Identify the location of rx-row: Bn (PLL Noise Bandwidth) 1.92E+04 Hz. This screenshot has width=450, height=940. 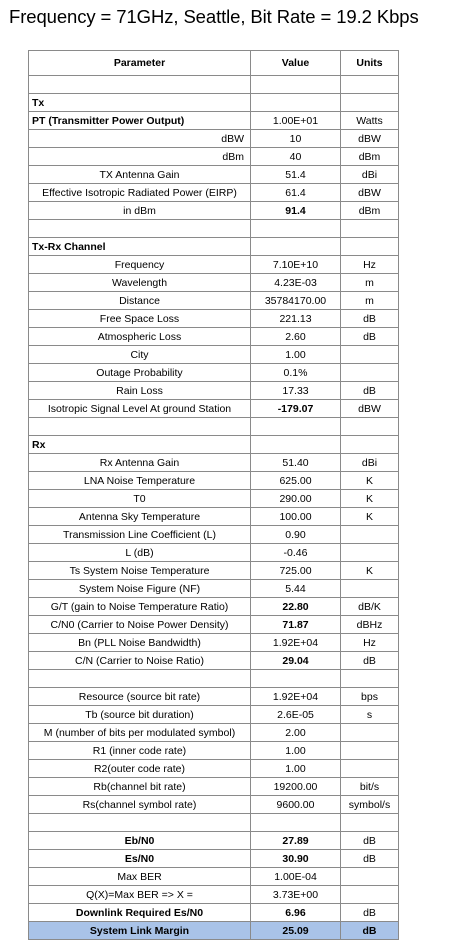
(213, 642).